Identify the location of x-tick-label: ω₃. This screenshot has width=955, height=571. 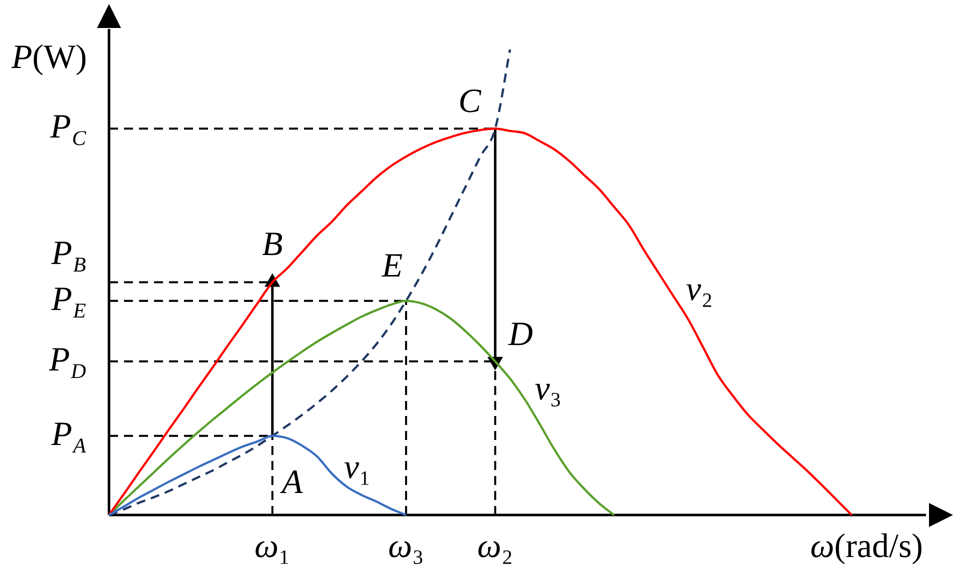
(406, 546).